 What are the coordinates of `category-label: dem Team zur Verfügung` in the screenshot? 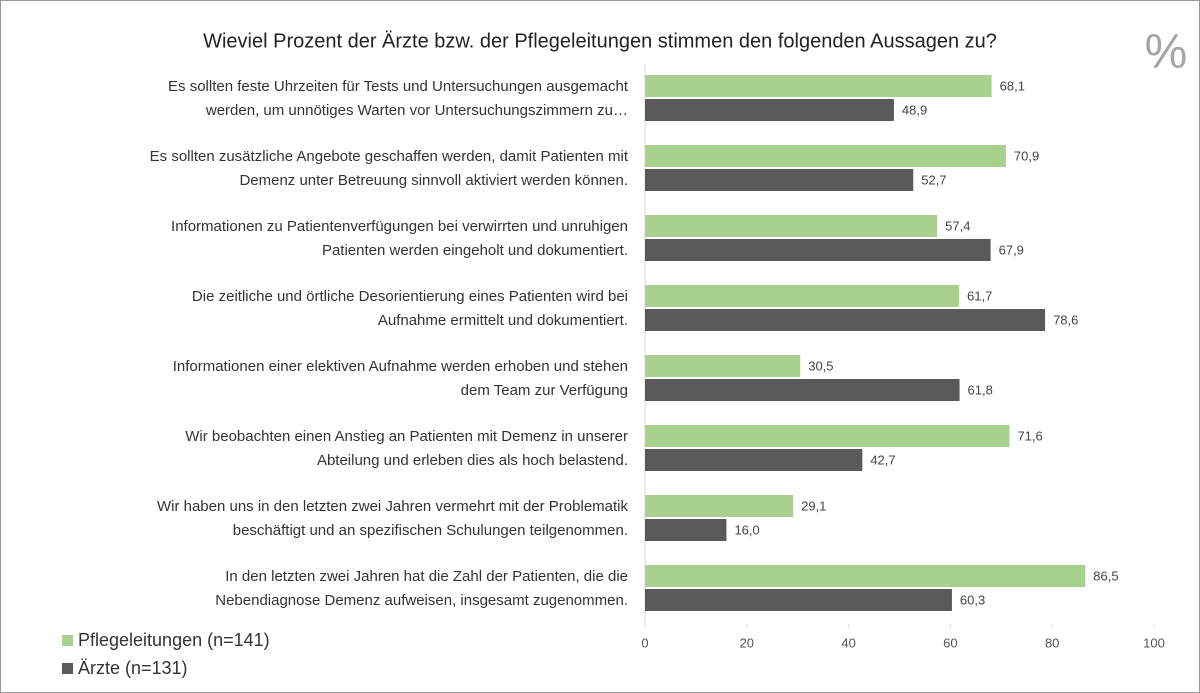 It's located at (544, 390).